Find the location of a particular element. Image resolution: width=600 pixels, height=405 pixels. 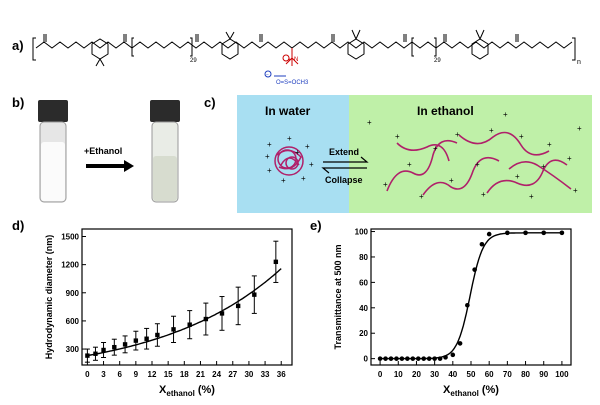

svg-text: N is located at coordinates (296, 60).